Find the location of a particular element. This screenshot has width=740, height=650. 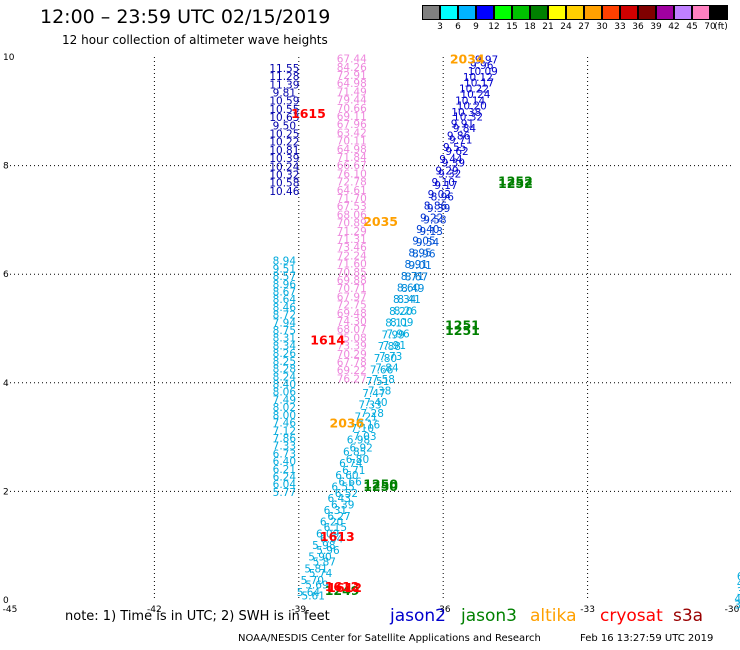

track-value: 9.71 is located at coordinates (460, 141).